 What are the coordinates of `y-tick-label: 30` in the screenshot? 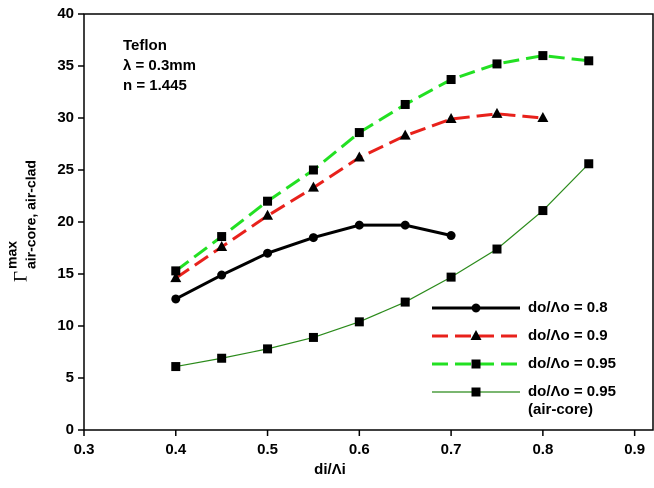 It's located at (65, 117).